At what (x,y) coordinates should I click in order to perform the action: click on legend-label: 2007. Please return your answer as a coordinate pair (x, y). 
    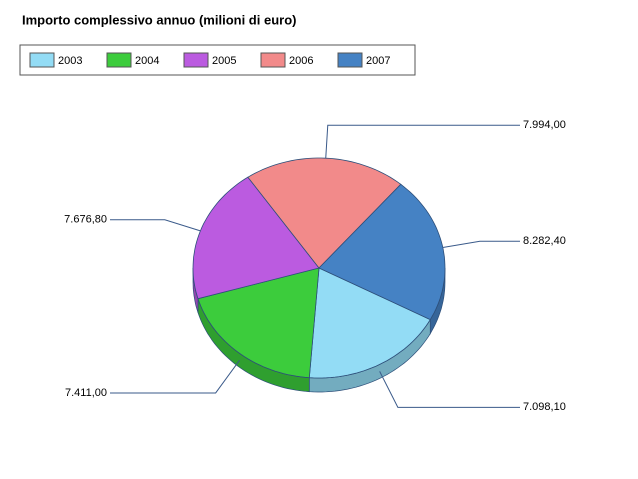
    Looking at the image, I should click on (378, 61).